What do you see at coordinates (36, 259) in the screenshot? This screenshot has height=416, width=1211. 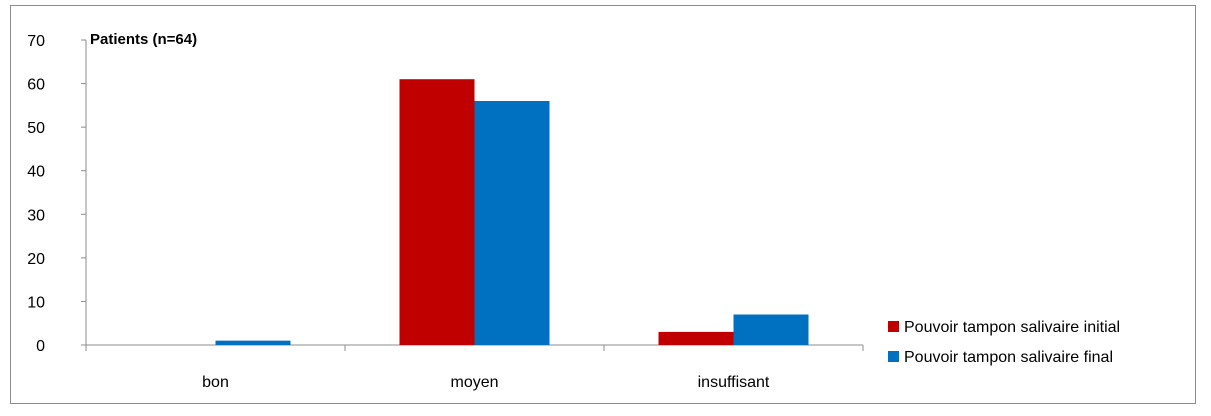 I see `y-tick-label: 20` at bounding box center [36, 259].